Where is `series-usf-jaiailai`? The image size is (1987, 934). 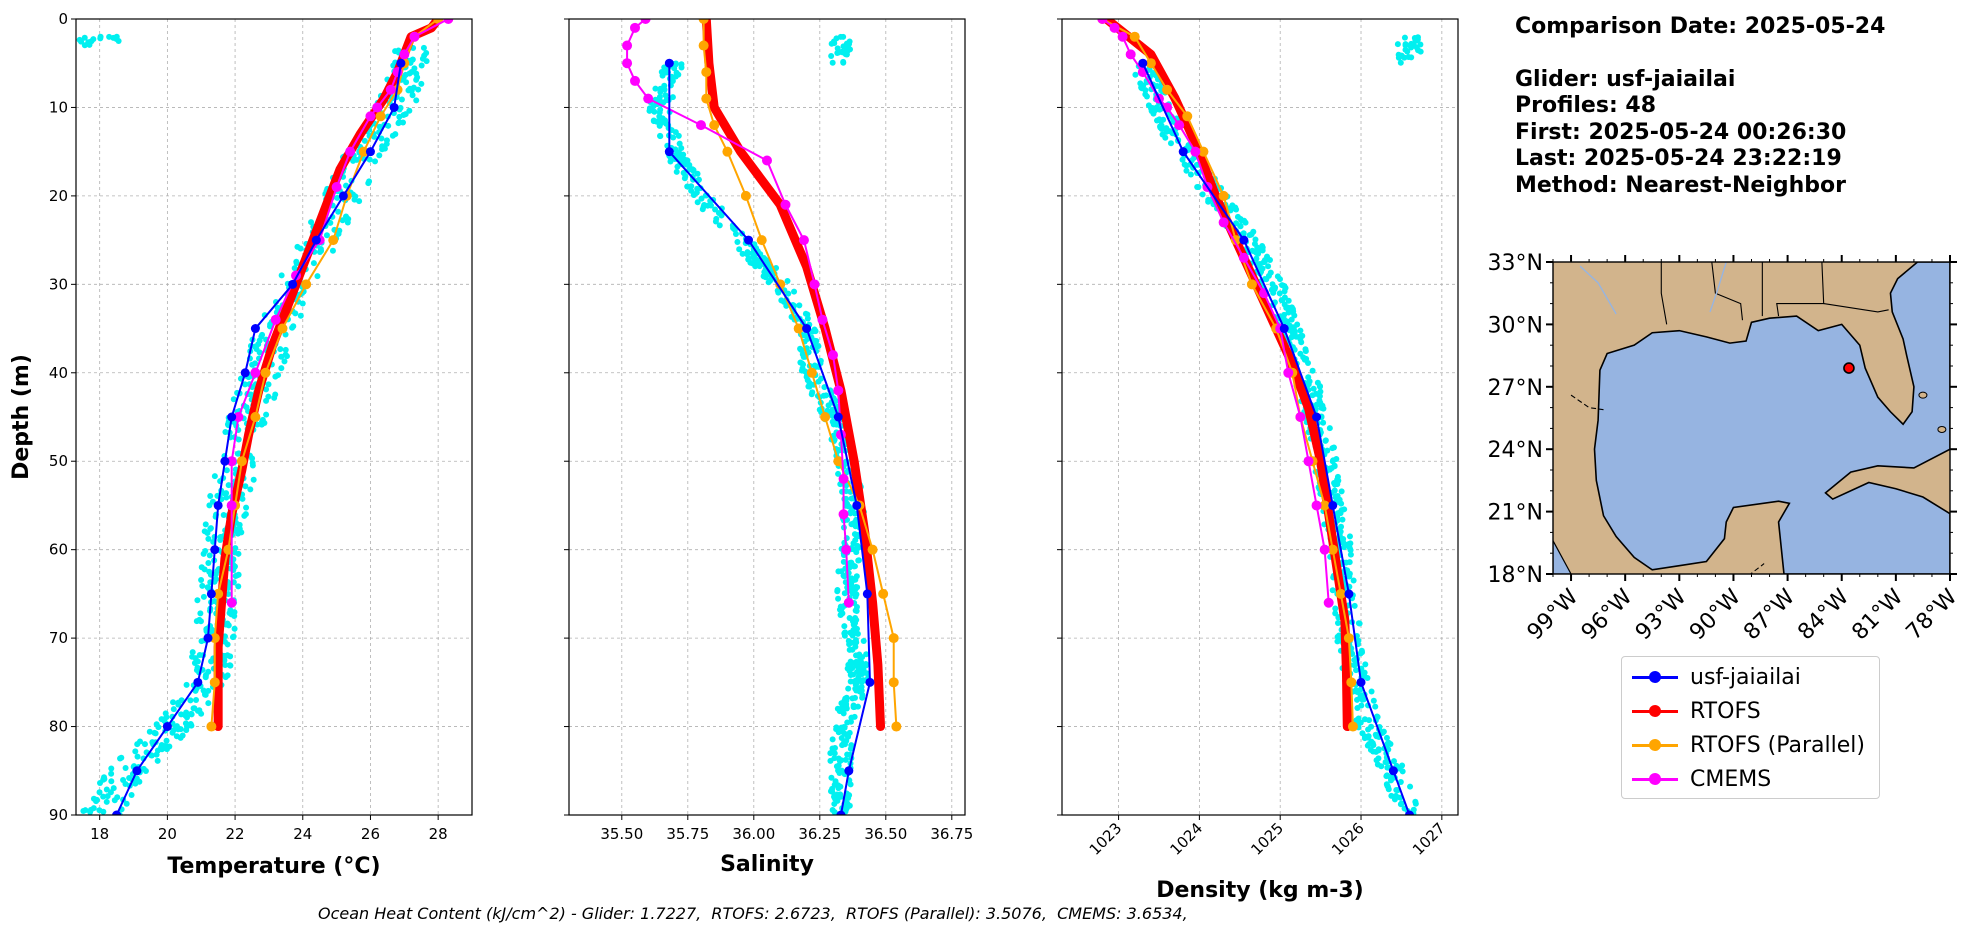
series-usf-jaiailai is located at coordinates (259, 436).